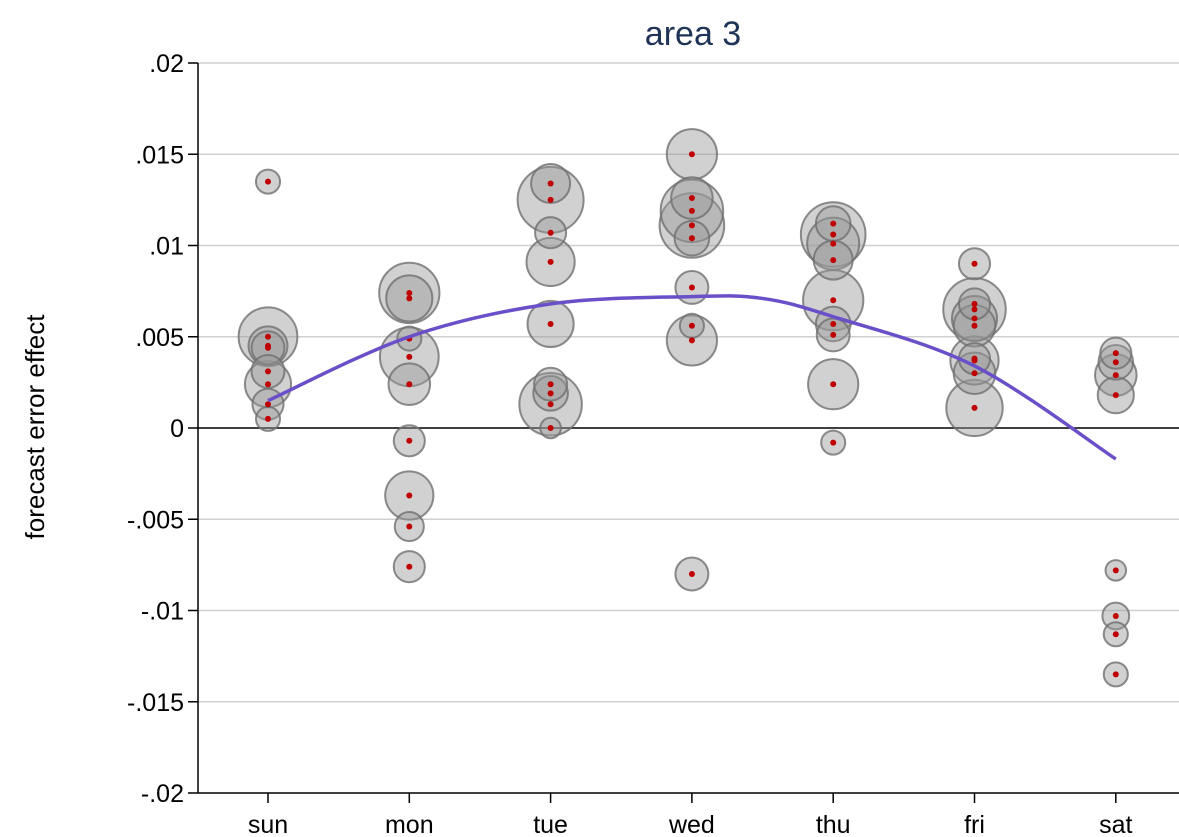 Image resolution: width=1179 pixels, height=837 pixels. Describe the element at coordinates (550, 824) in the screenshot. I see `x-tick-label: tue` at that location.